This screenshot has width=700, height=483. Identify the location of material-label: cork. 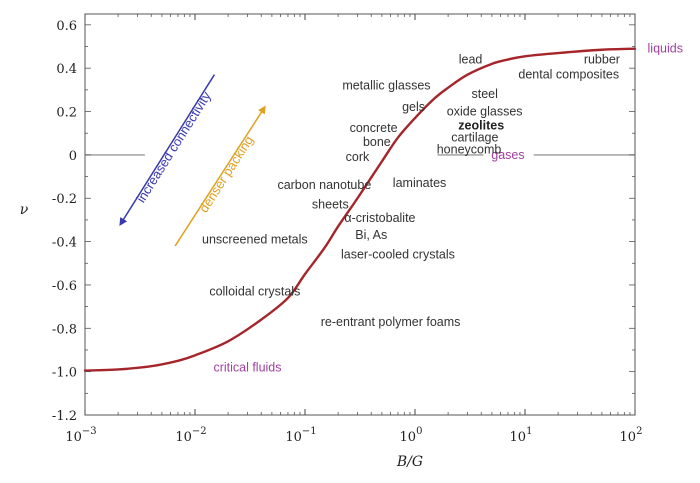
(358, 157).